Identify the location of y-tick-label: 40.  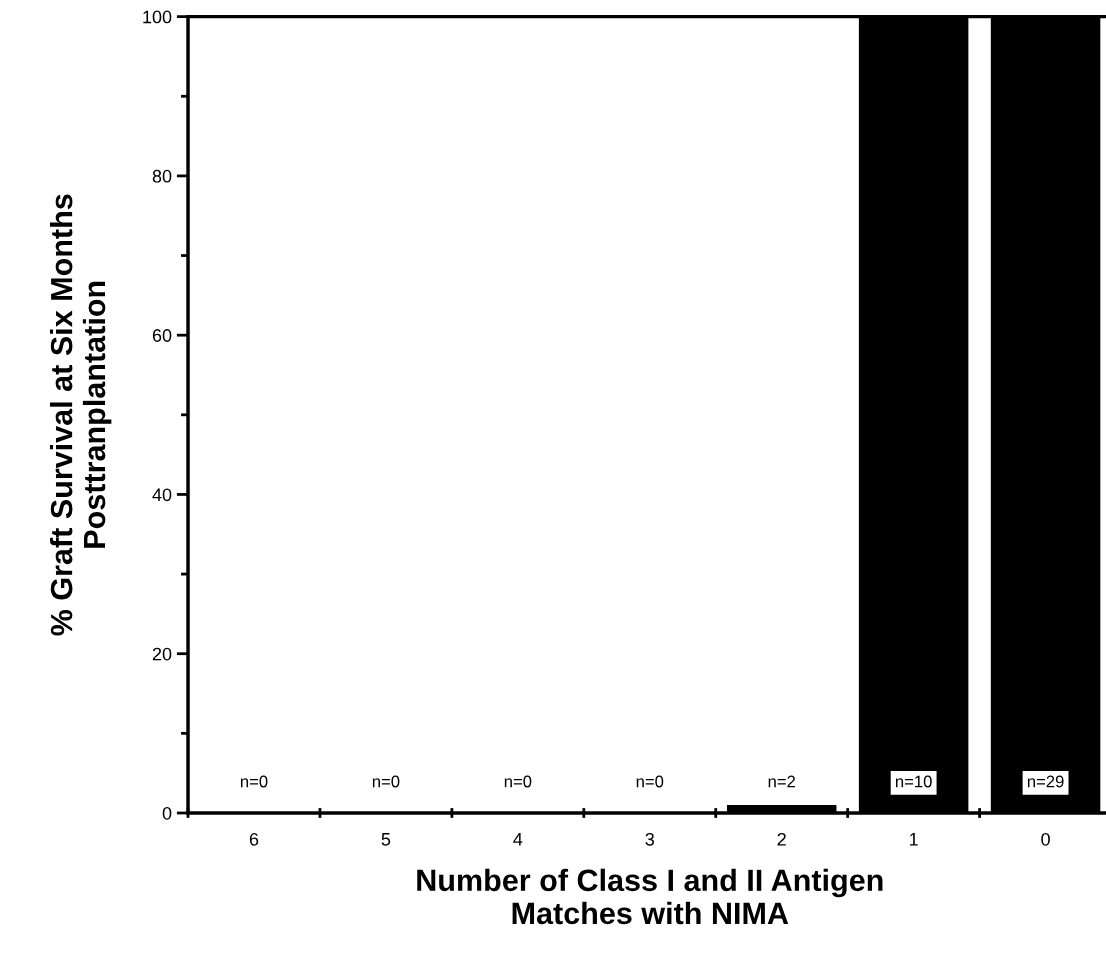
(162, 495).